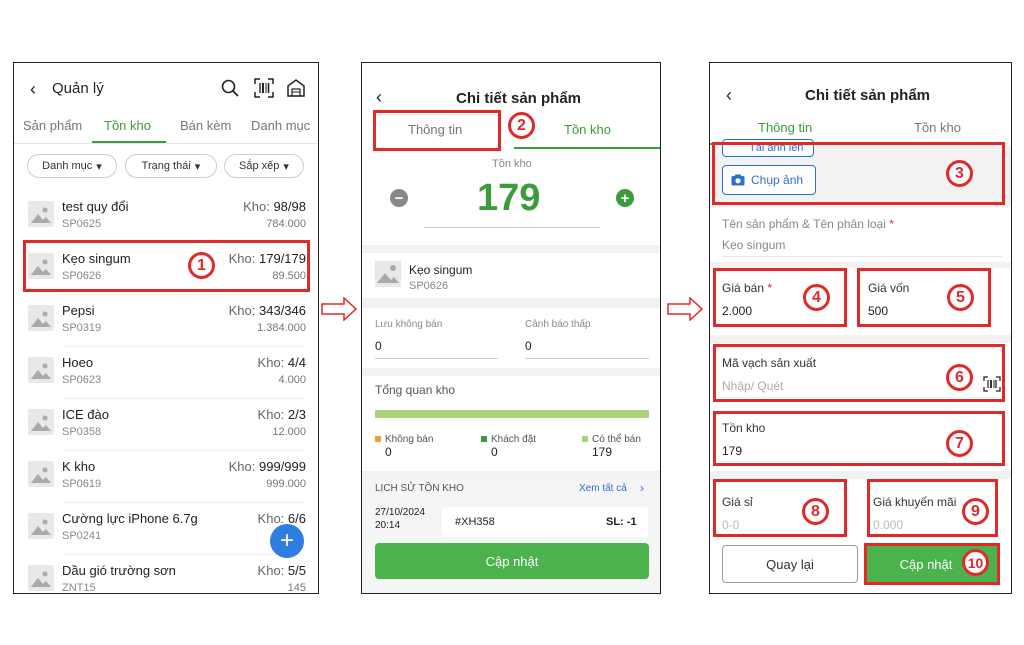 This screenshot has width=1024, height=645. Describe the element at coordinates (82, 432) in the screenshot. I see `product-code: SP0358` at that location.